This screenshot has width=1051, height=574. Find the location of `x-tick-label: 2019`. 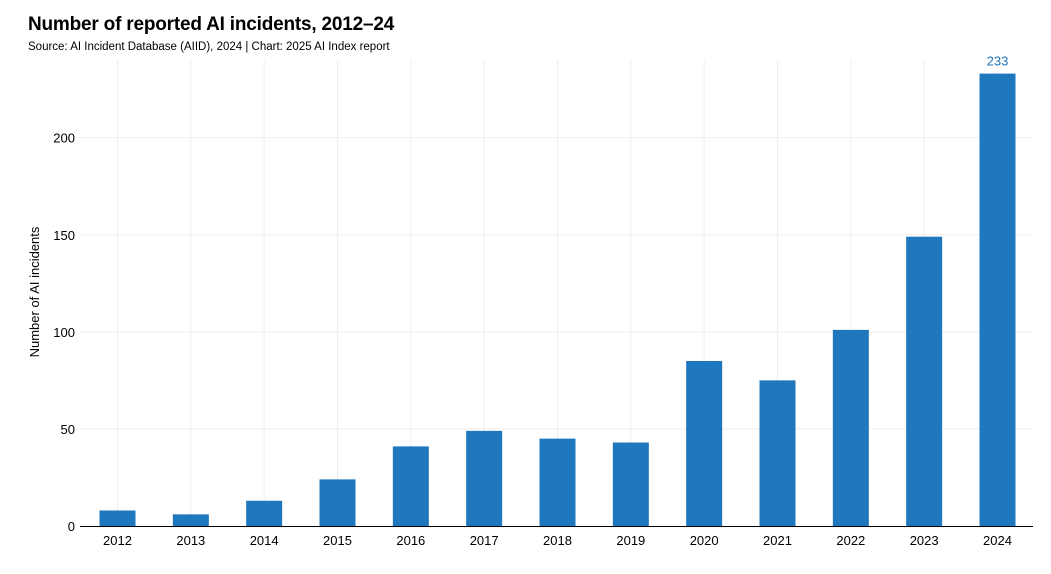

x-tick-label: 2019 is located at coordinates (630, 540).